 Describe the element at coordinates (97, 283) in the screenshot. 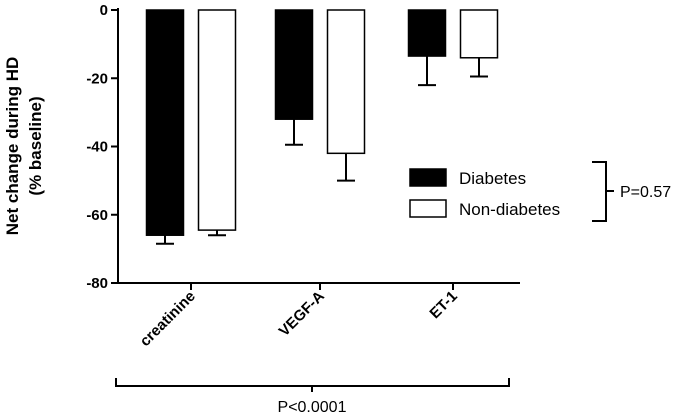

I see `y-tick-label-4: -80` at that location.